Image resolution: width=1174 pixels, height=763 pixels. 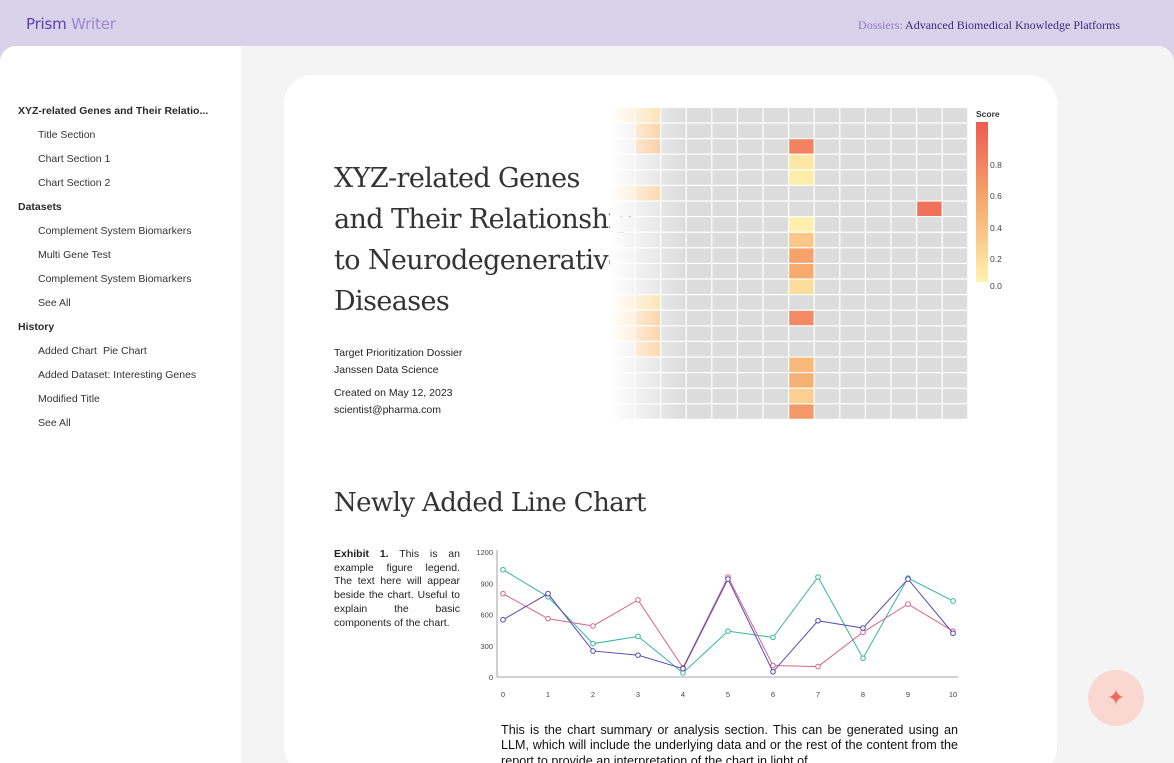 I want to click on breadcrumb-section: Dossiers:, so click(x=880, y=25).